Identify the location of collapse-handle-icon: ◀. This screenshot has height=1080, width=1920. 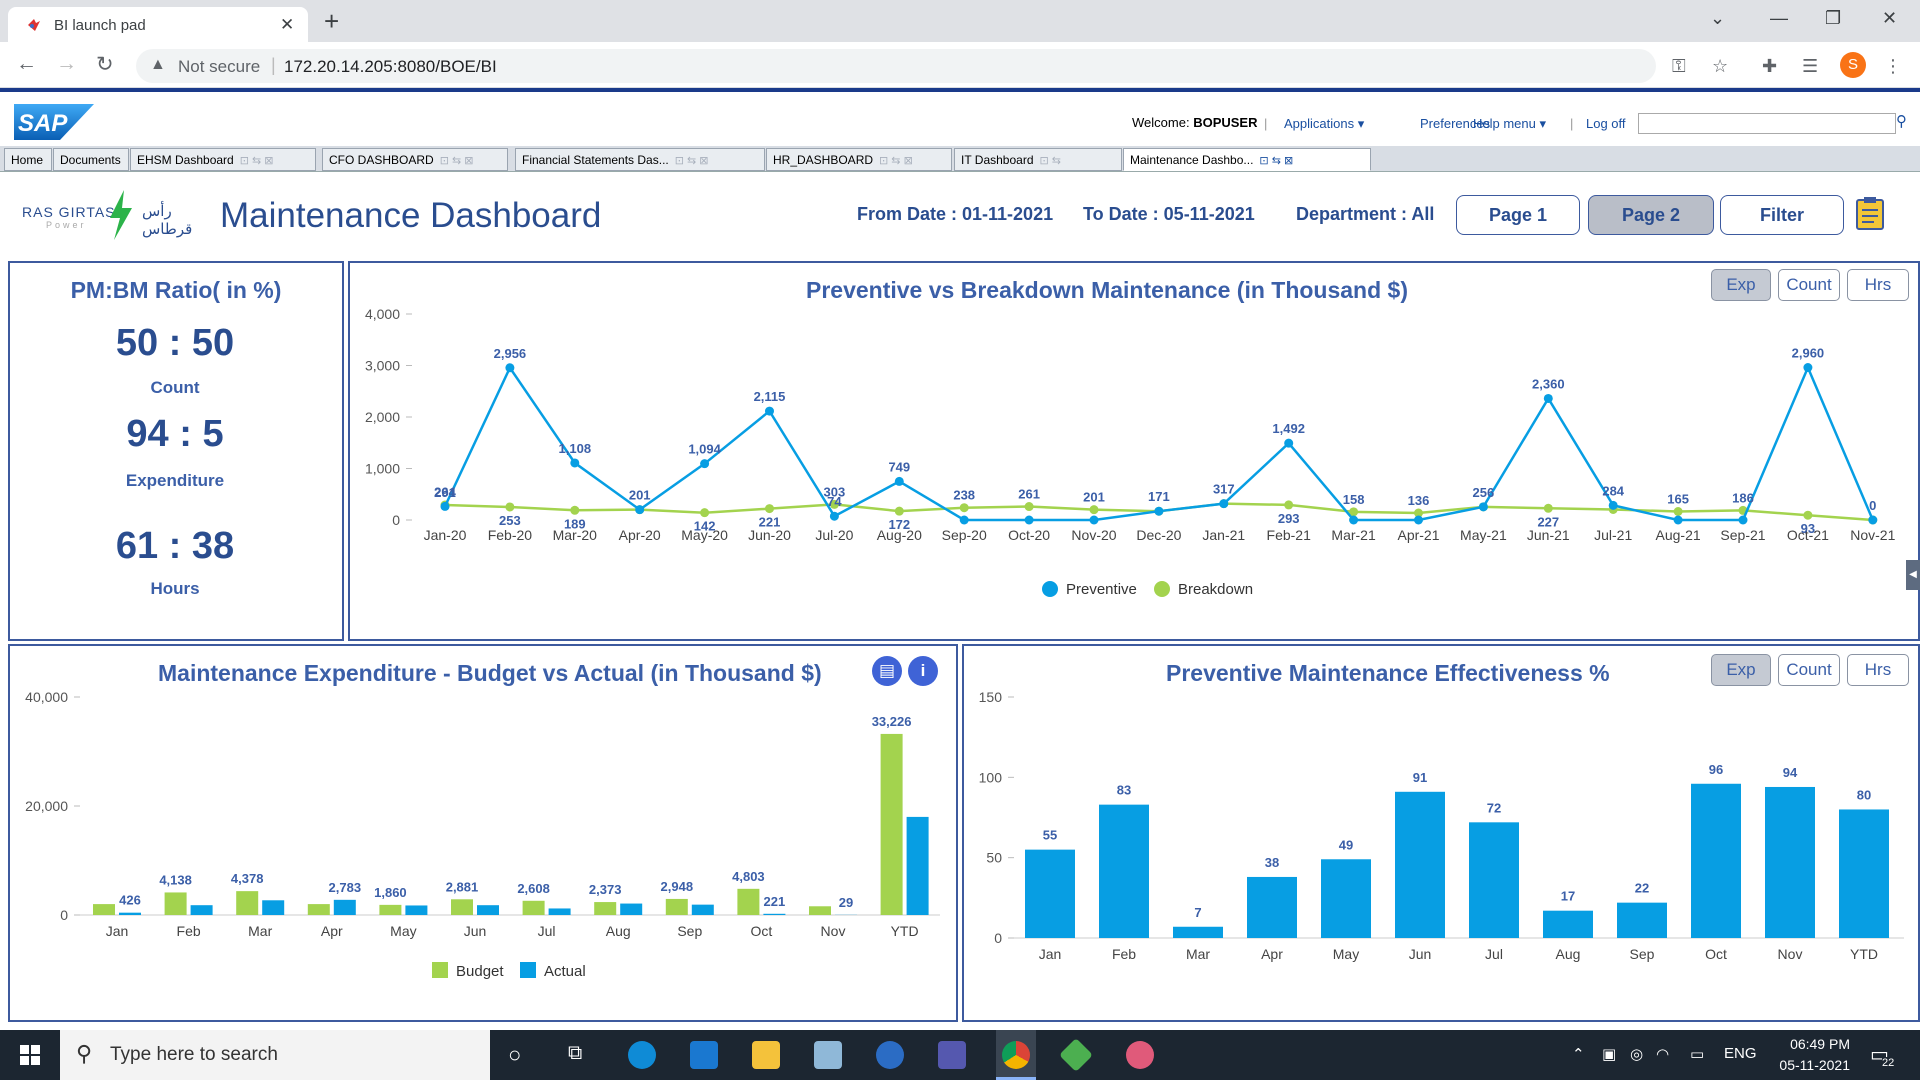
(1913, 575).